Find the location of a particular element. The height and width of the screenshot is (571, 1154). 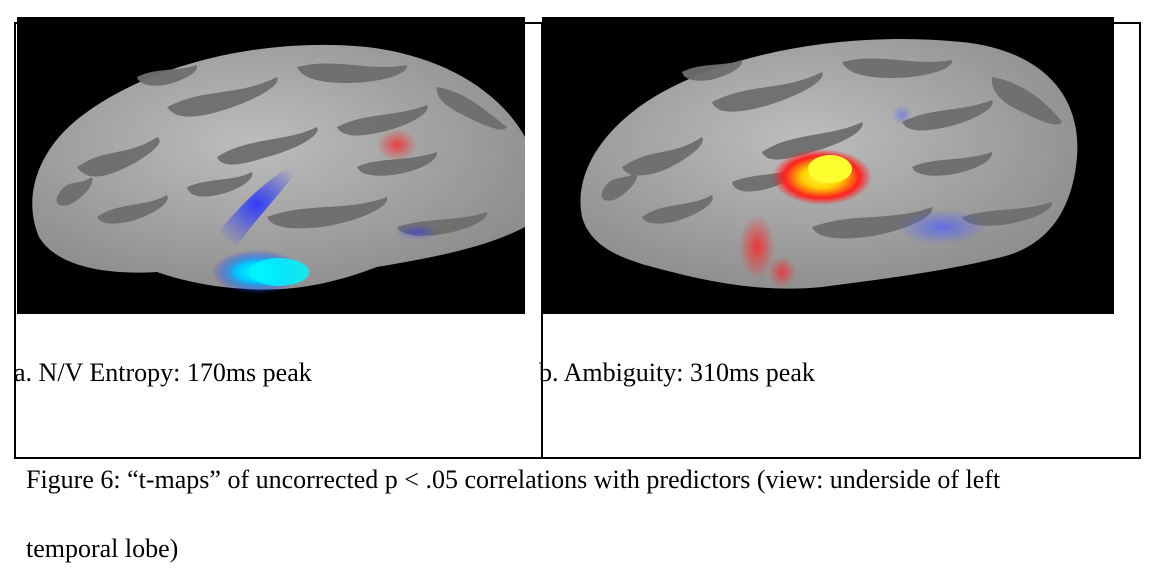

figure-caption-line2: temporal lobe) is located at coordinates (102, 548).